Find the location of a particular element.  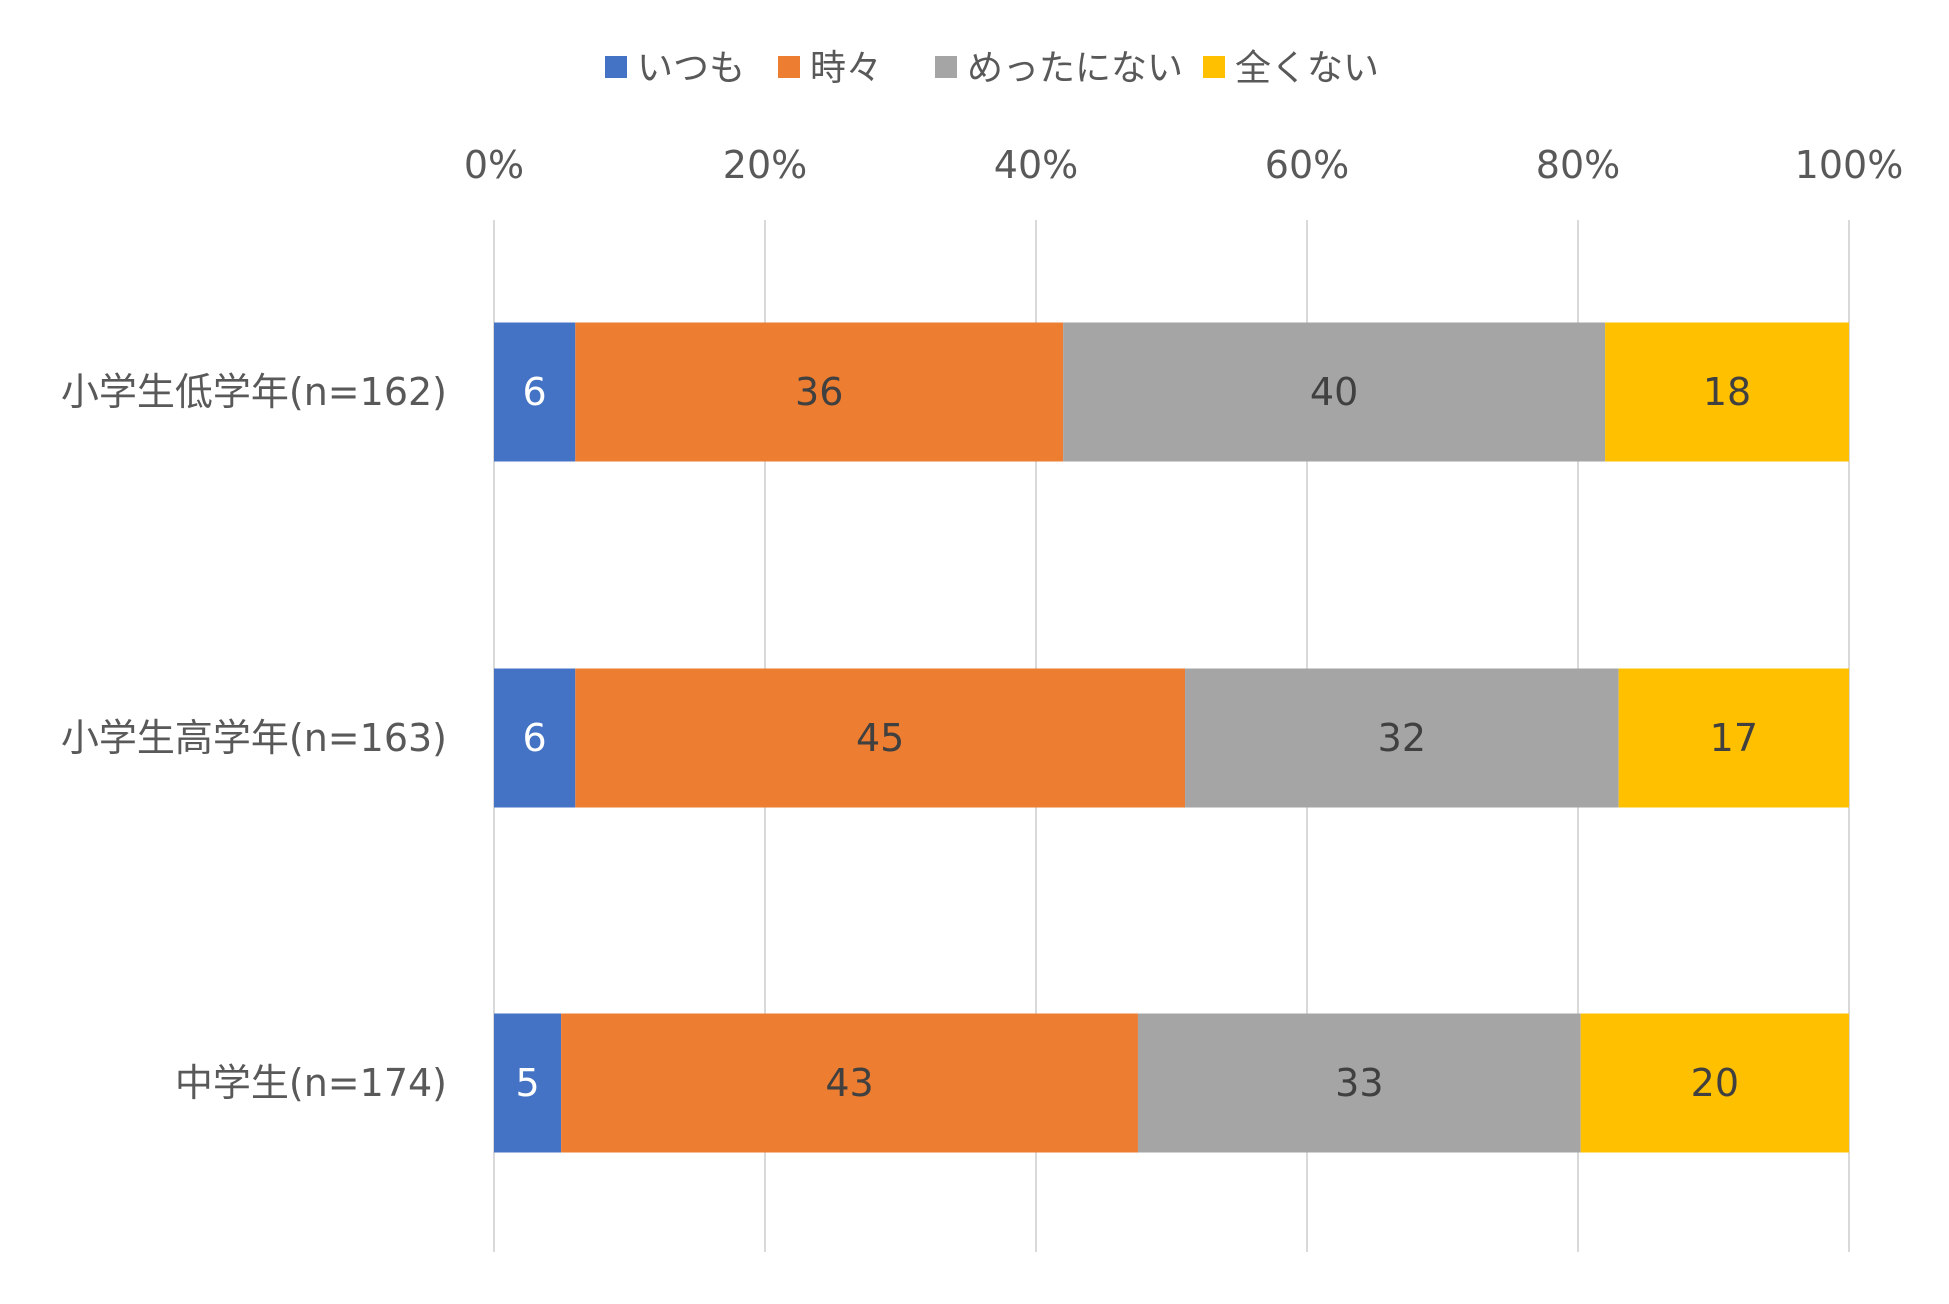

legend-label: 時々 is located at coordinates (846, 68).